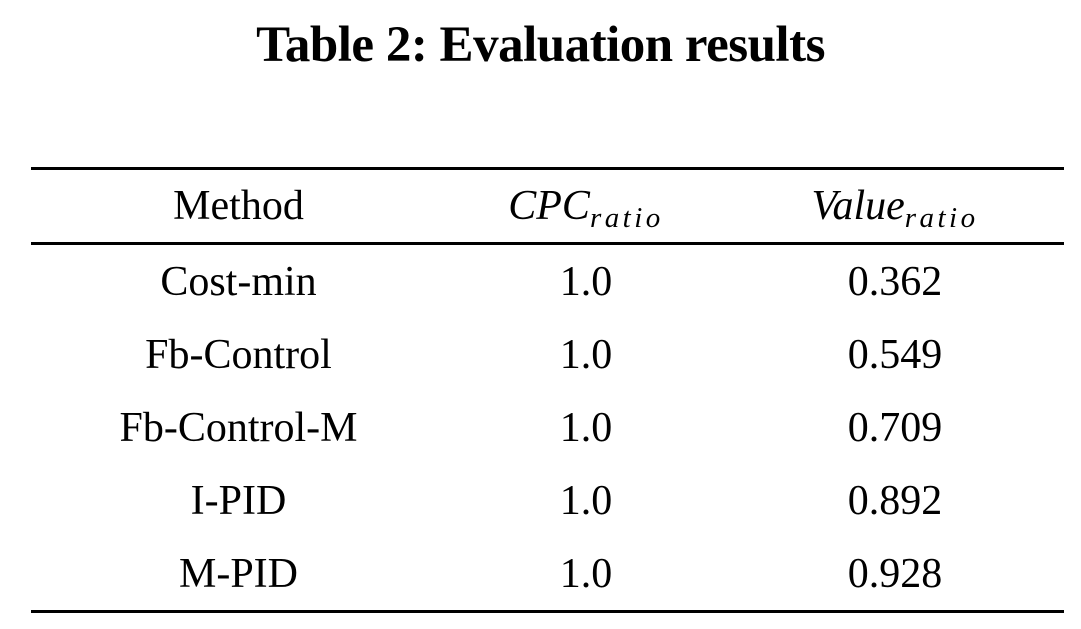  Describe the element at coordinates (238, 500) in the screenshot. I see `method-cell: I-PID` at that location.